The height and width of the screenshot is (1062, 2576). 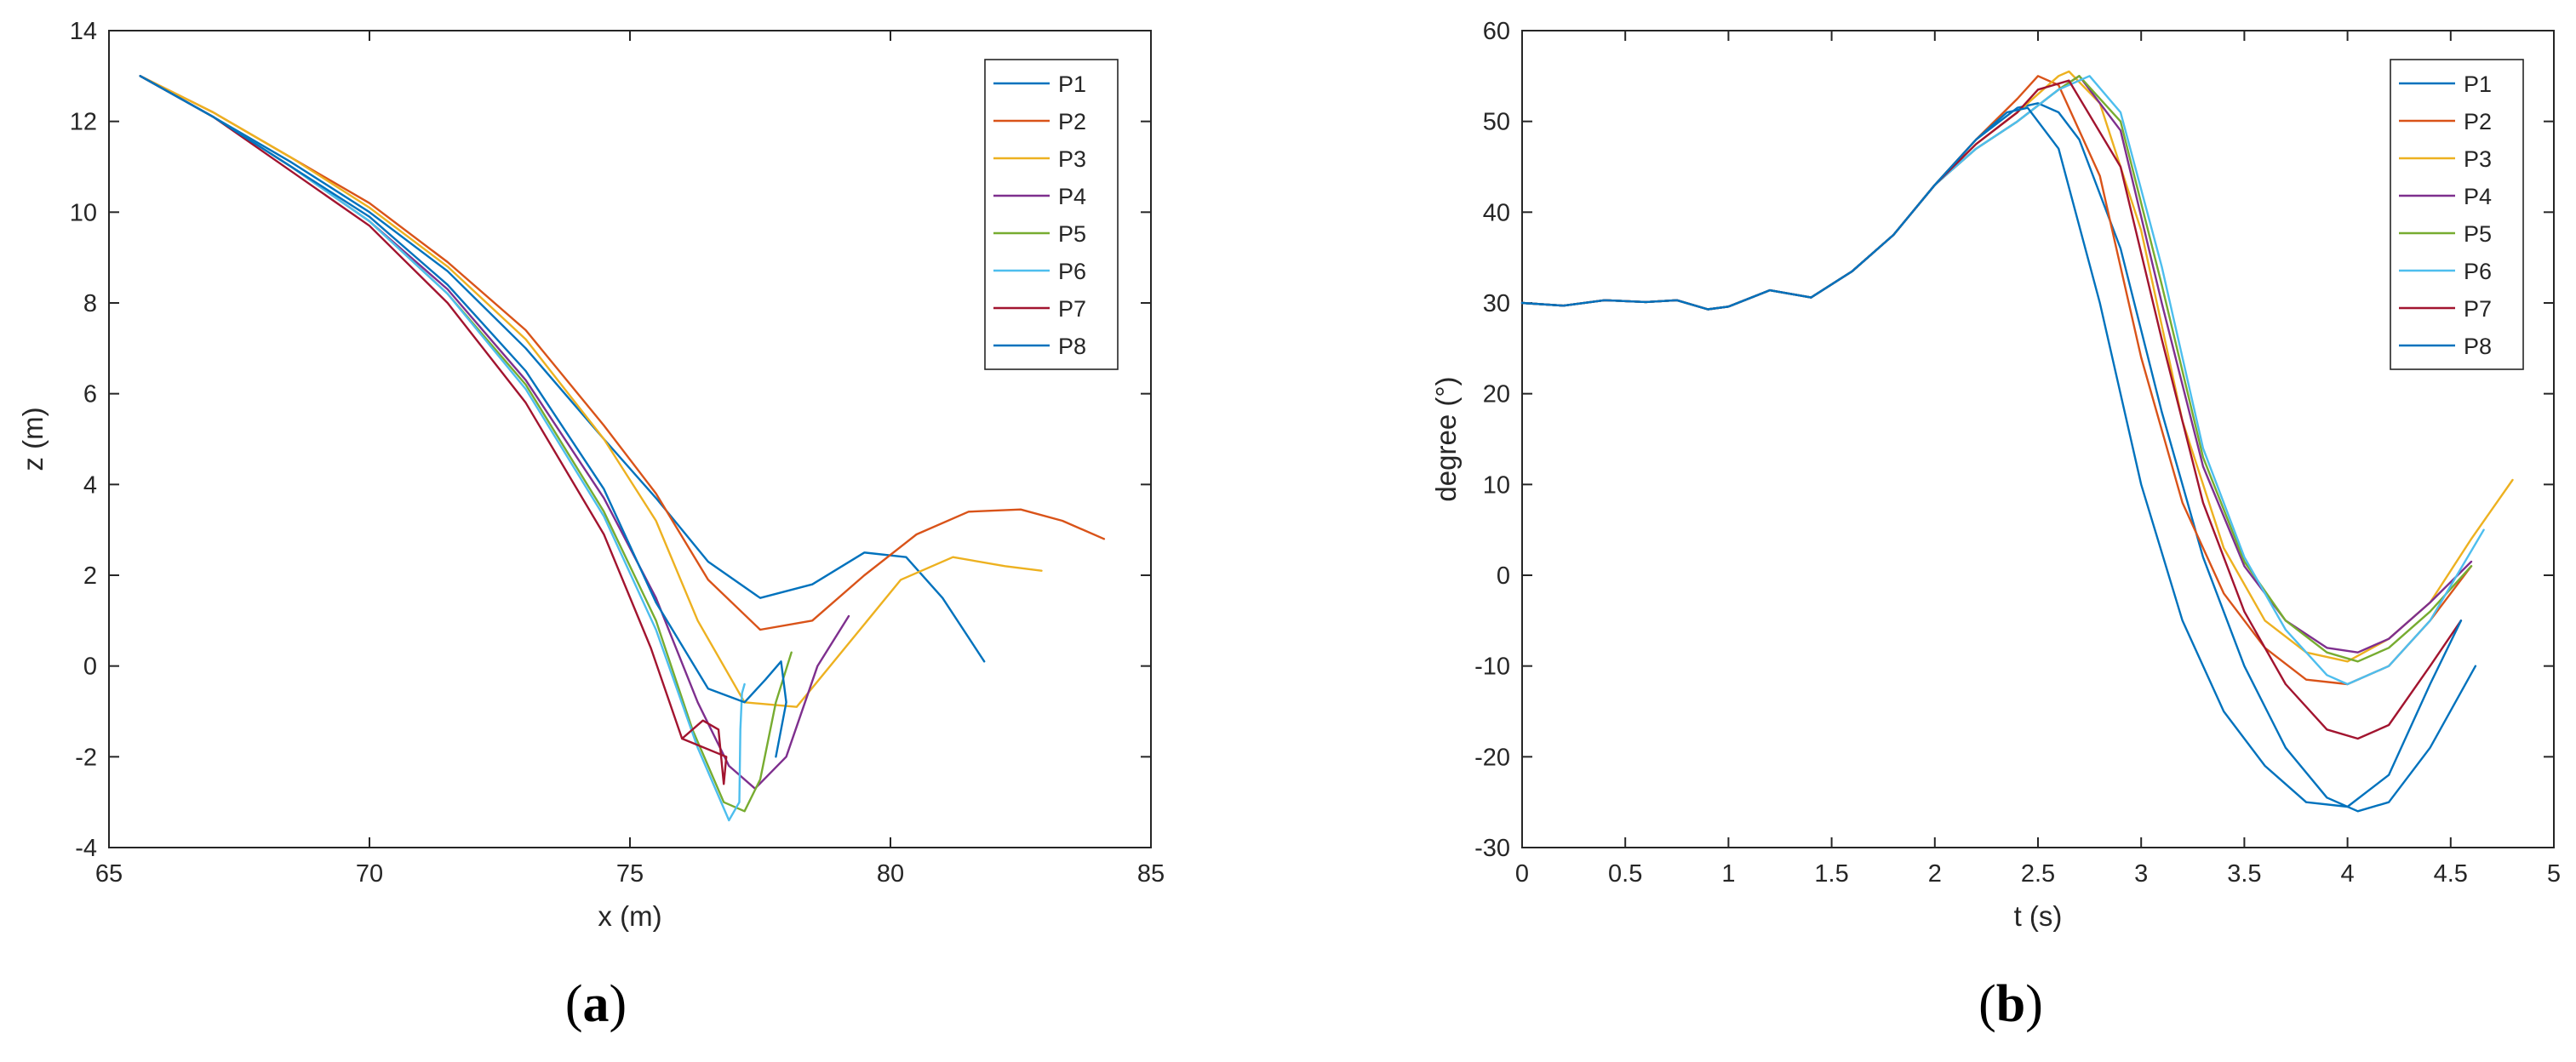 I want to click on y-tick-label: -2, so click(x=86, y=757).